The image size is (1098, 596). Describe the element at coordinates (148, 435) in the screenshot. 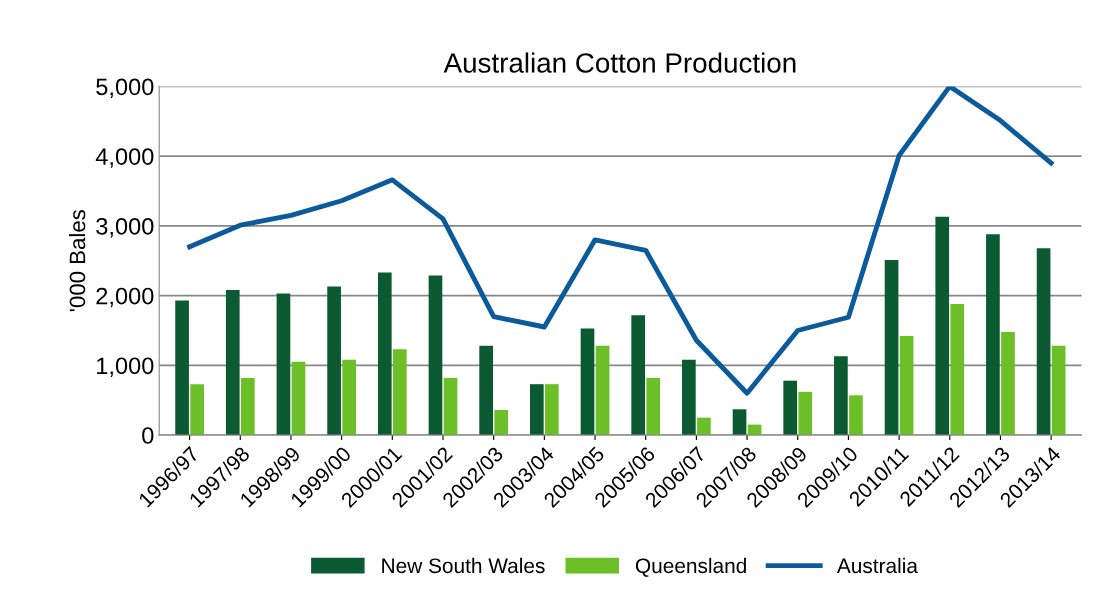

I see `y-tick-label: 0` at that location.